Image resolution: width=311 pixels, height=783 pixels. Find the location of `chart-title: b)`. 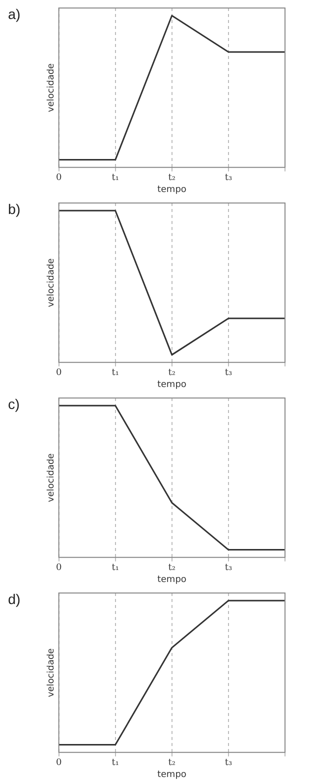

chart-title: b) is located at coordinates (14, 209).